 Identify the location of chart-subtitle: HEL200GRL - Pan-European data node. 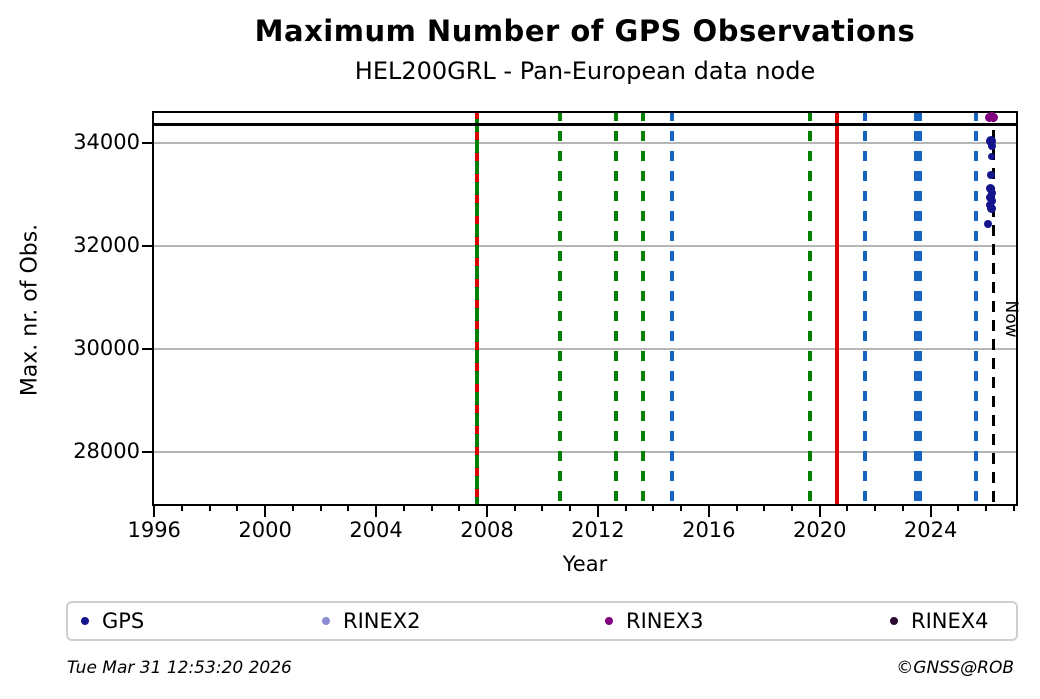
(585, 71).